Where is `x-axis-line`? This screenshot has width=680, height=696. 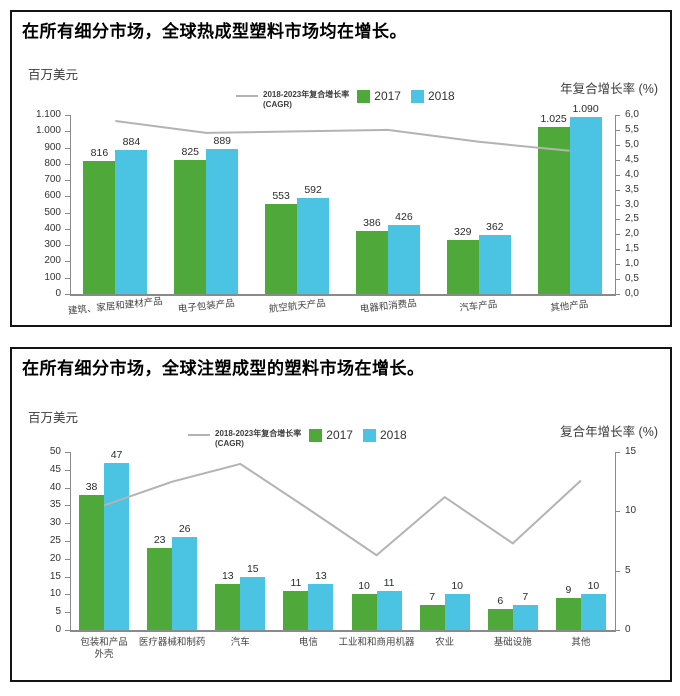
x-axis-line is located at coordinates (343, 295).